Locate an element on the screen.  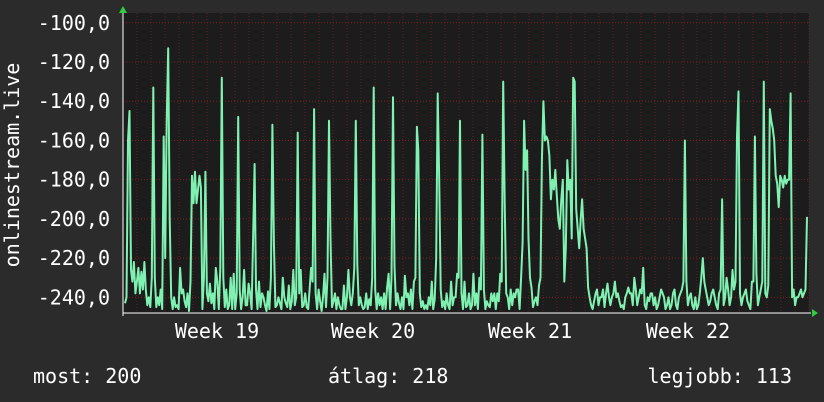
y-axis-label: onlinestream.live is located at coordinates (12, 165).